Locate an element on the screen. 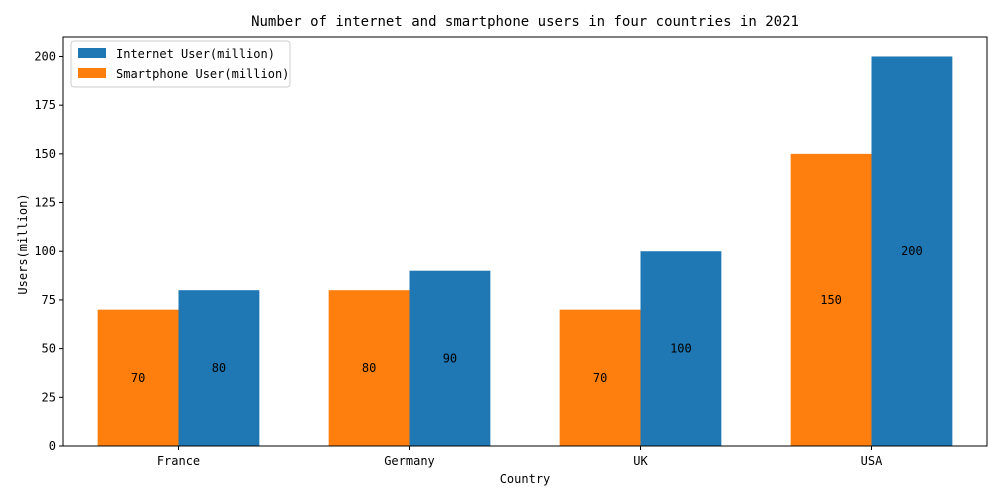 Image resolution: width=1000 pixels, height=500 pixels. bar-smartphone-user-germany is located at coordinates (369, 368).